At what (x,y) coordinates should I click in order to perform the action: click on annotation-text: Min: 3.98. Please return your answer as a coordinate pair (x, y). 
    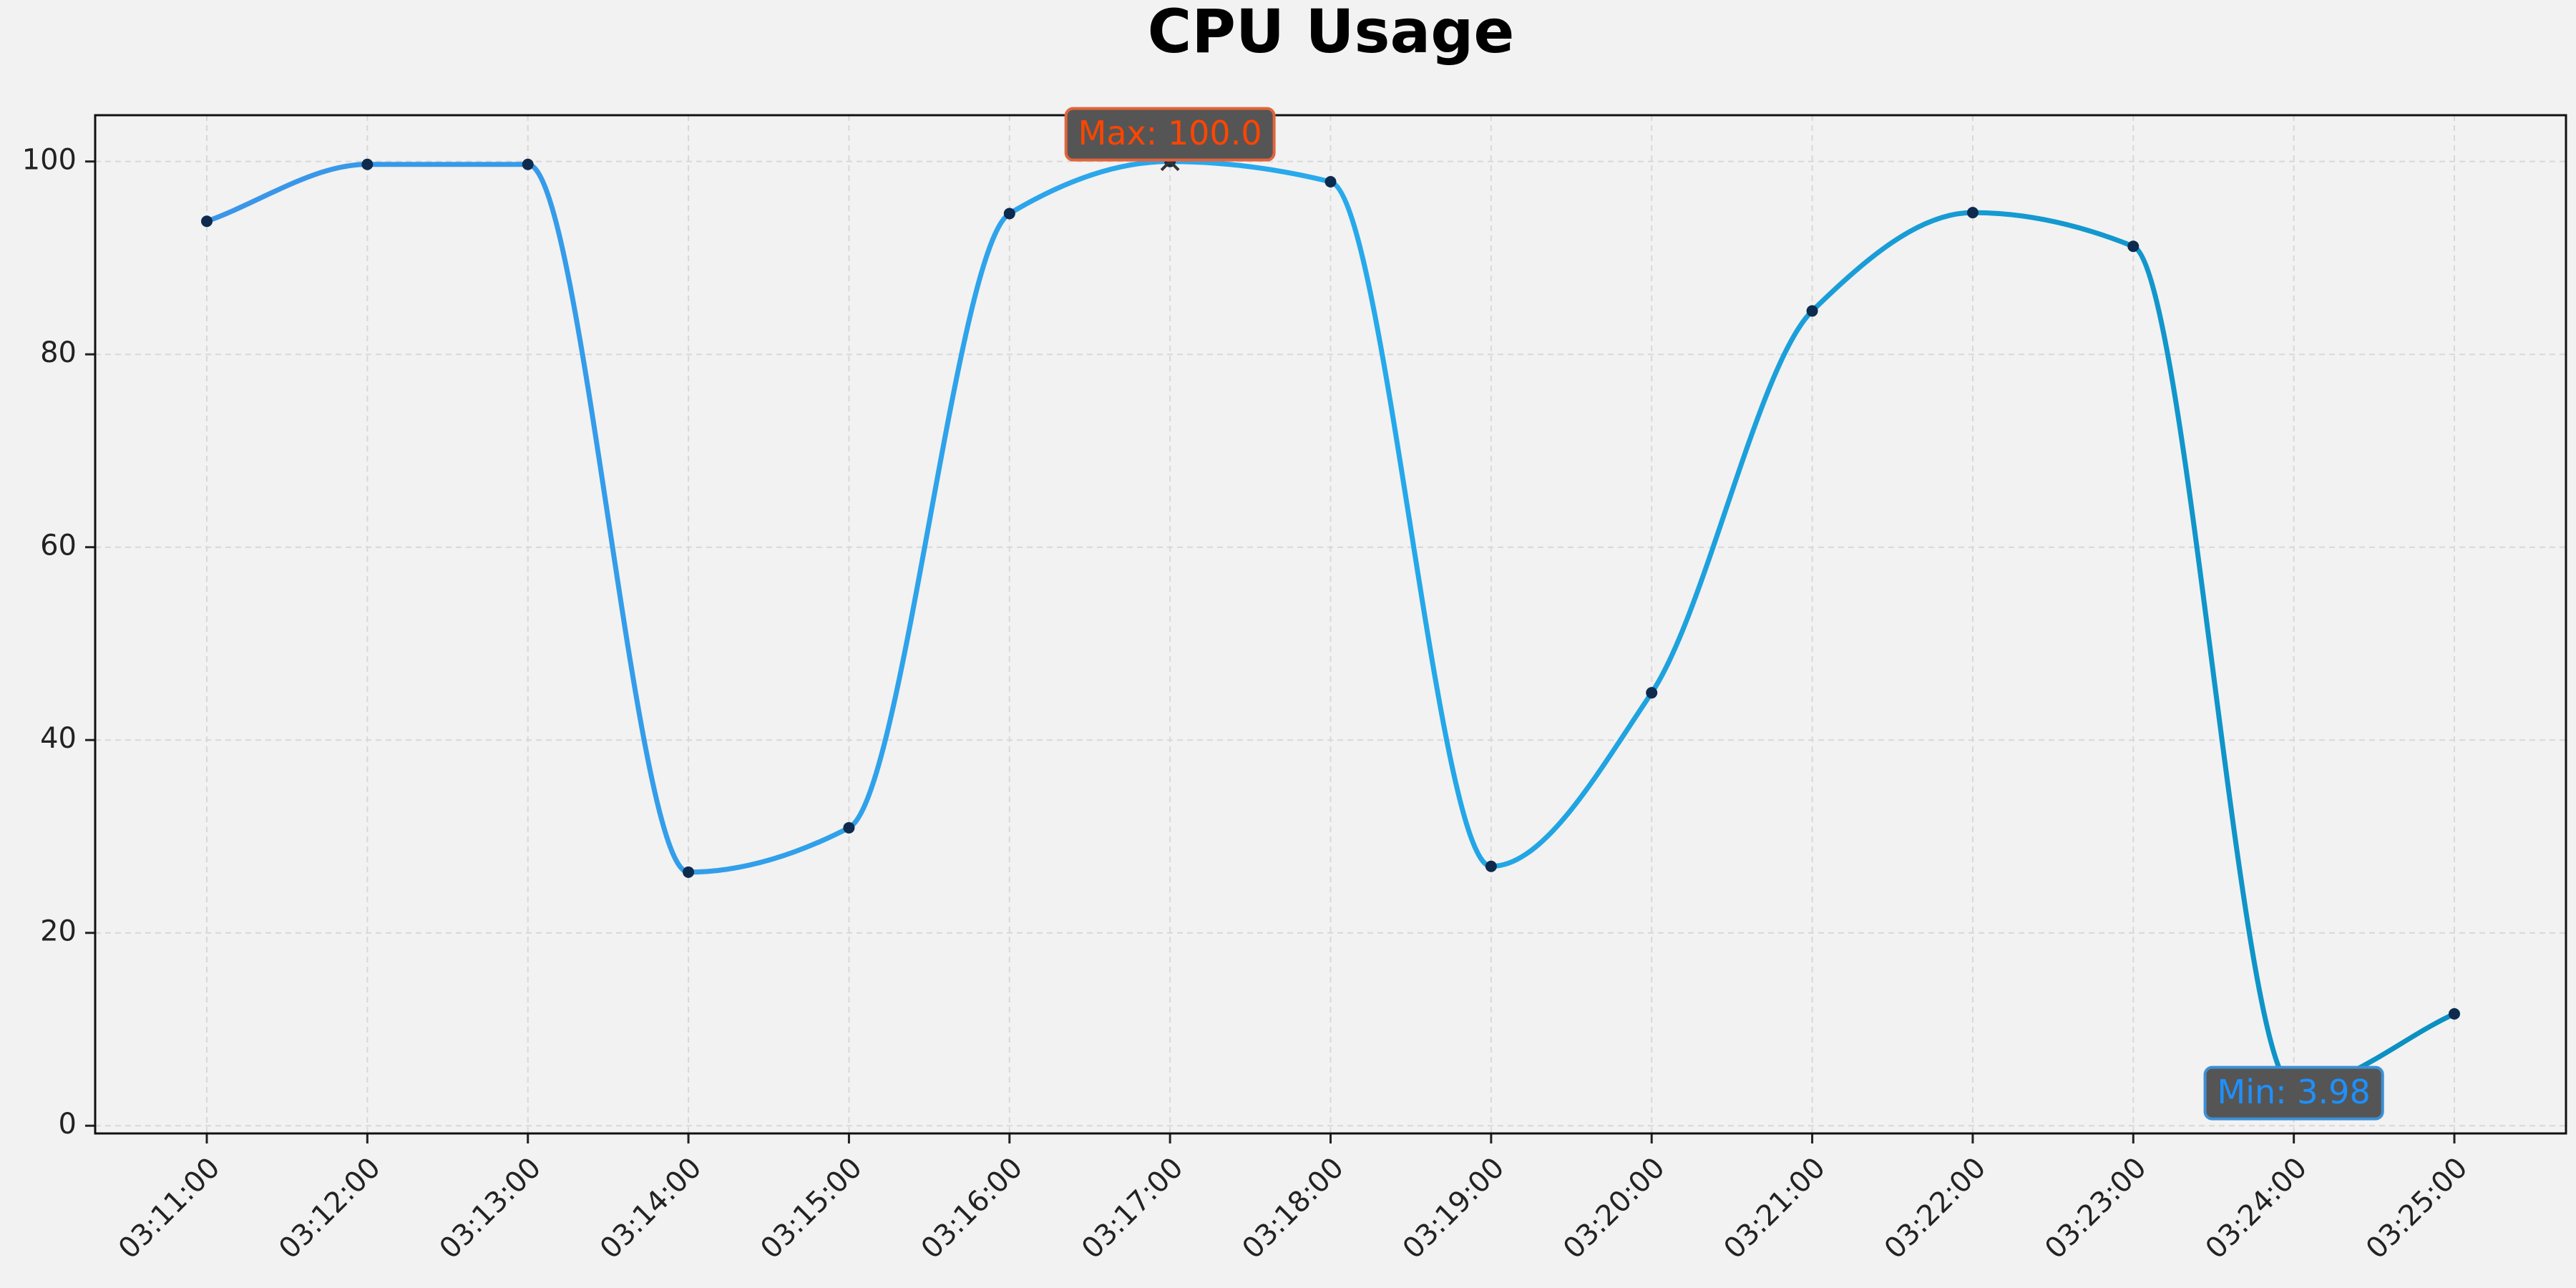
    Looking at the image, I should click on (2294, 1092).